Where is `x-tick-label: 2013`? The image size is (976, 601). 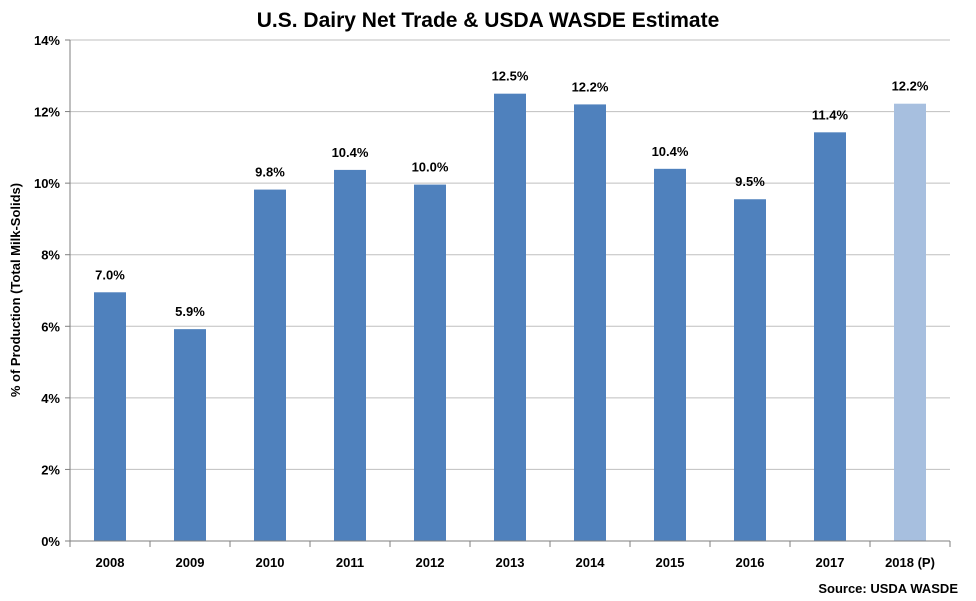
x-tick-label: 2013 is located at coordinates (510, 562).